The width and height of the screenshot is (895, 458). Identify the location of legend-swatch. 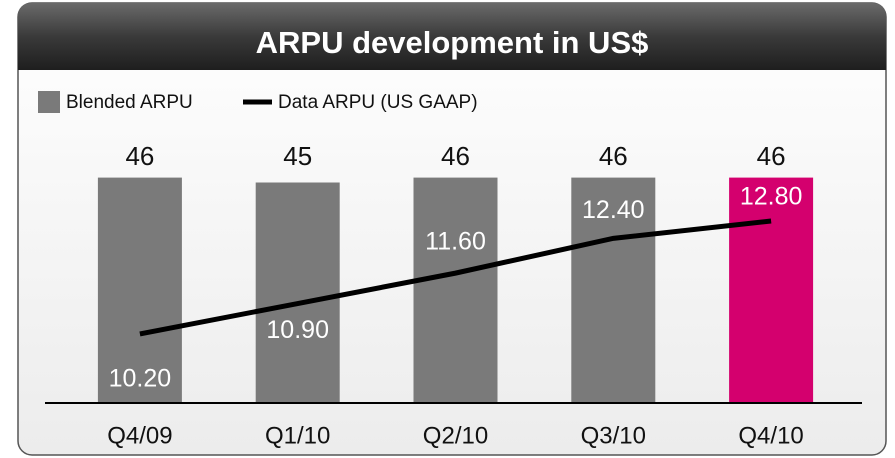
(49, 102).